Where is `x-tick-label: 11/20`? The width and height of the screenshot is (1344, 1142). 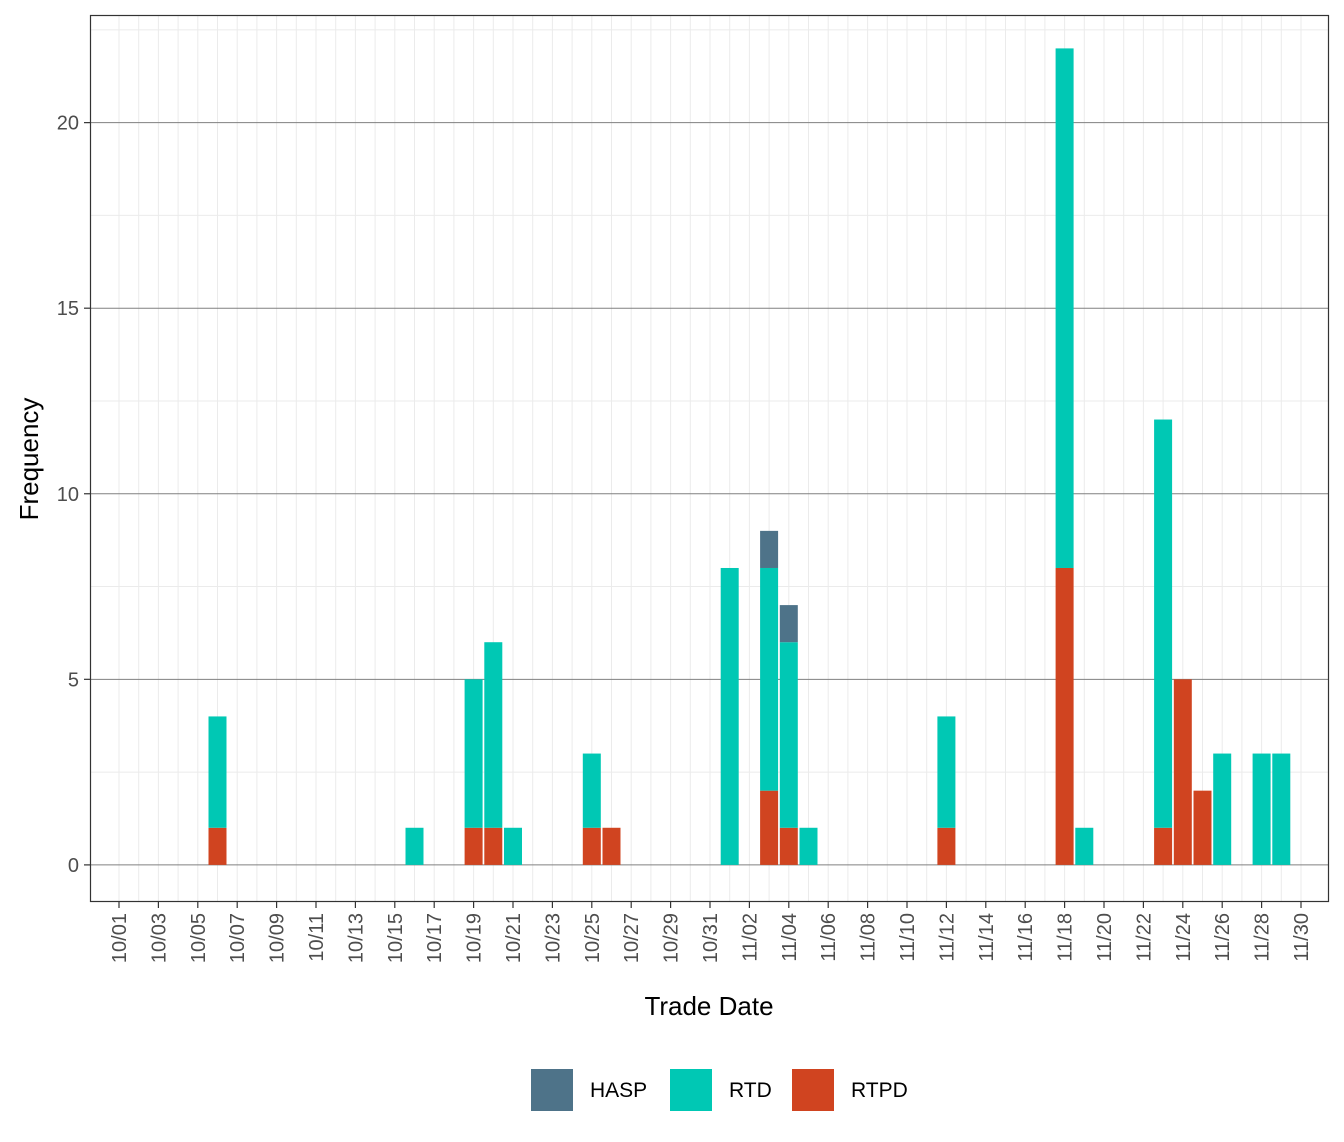 x-tick-label: 11/20 is located at coordinates (1105, 937).